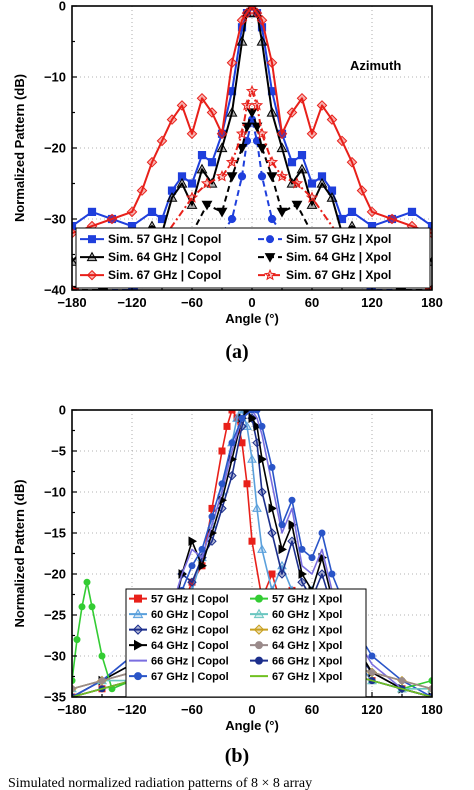 This screenshot has height=790, width=474. What do you see at coordinates (19, 148) in the screenshot?
I see `y-axis-title: Normalized Pattern (dB)` at bounding box center [19, 148].